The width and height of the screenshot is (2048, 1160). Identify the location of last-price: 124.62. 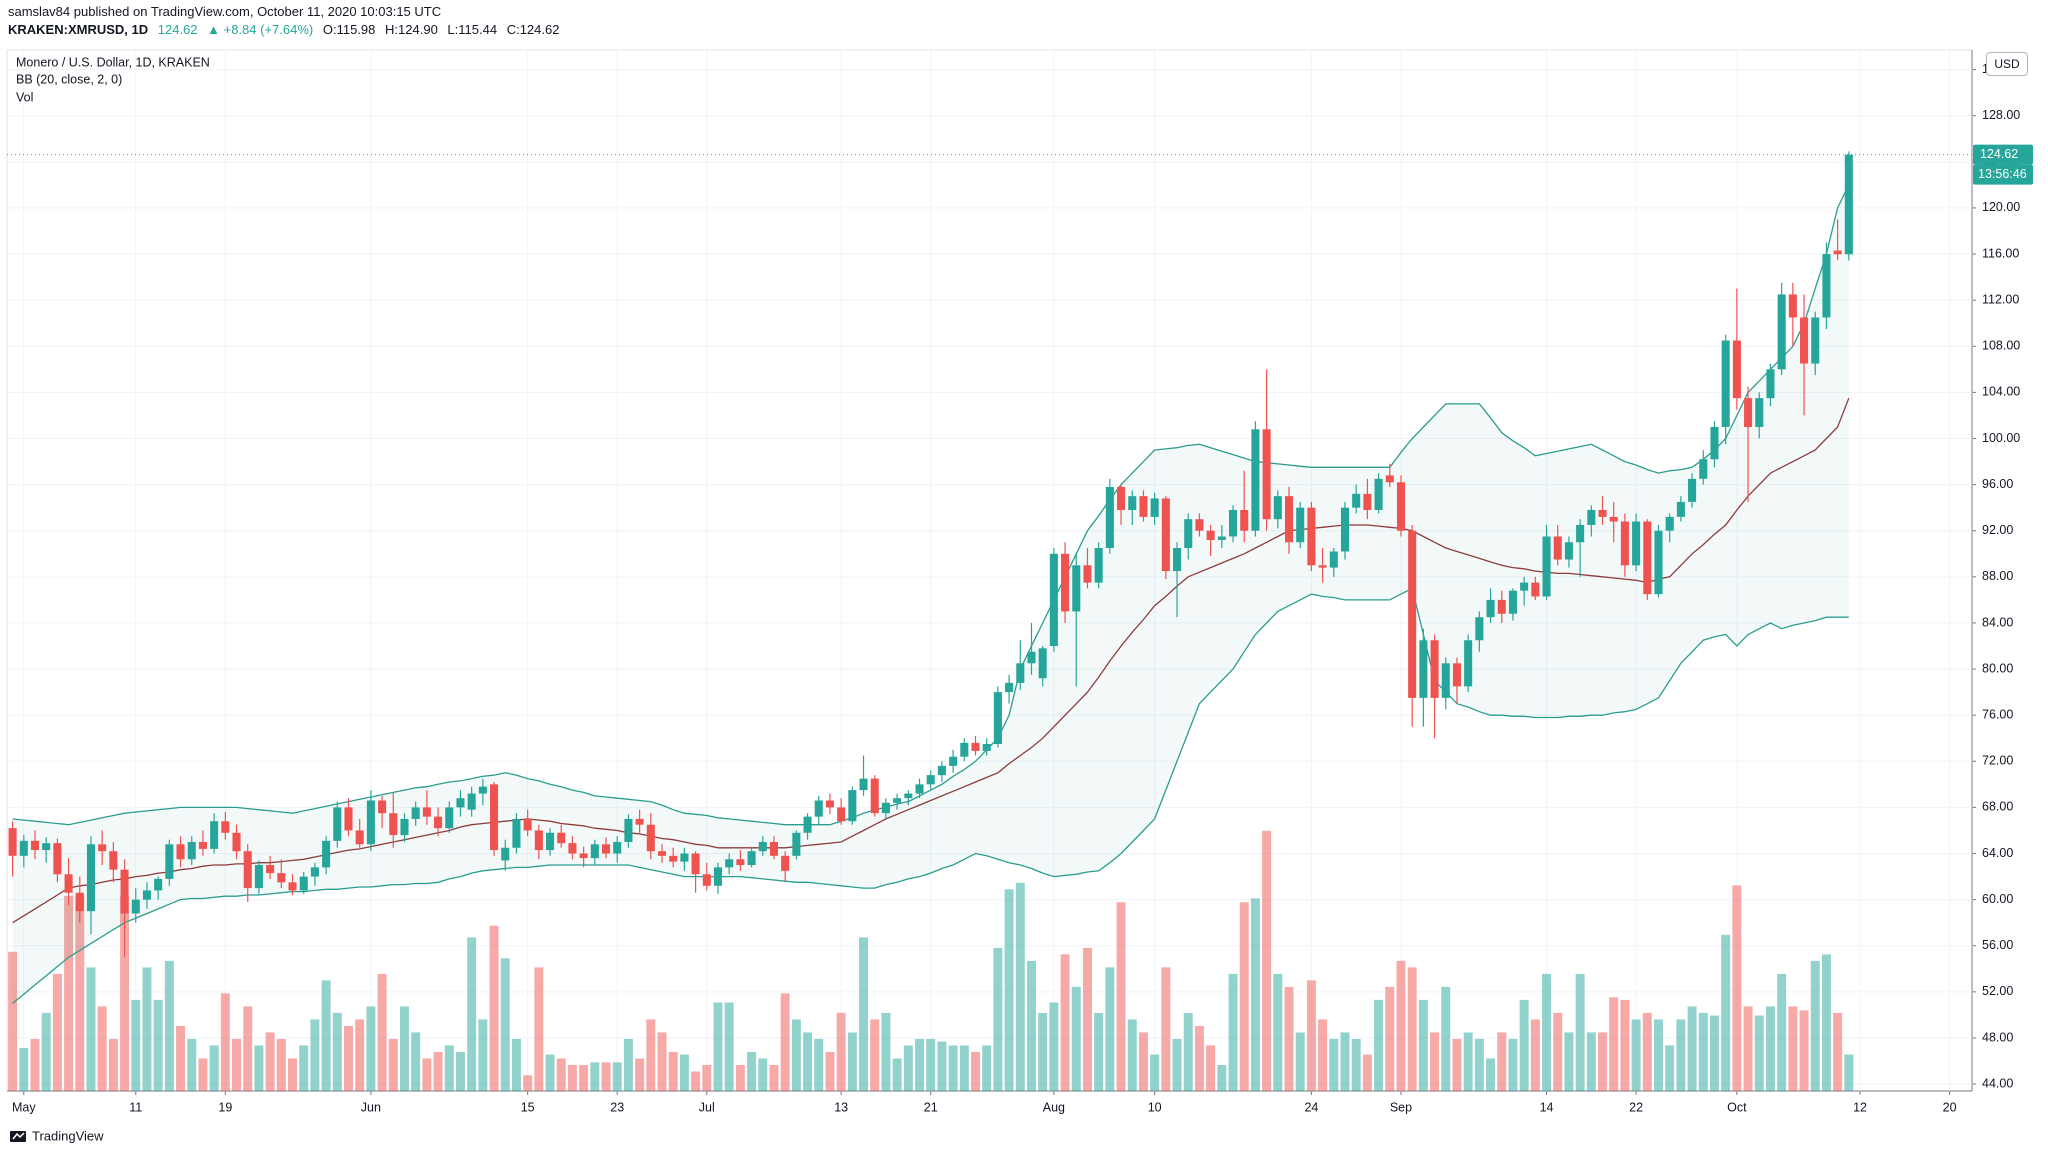
(177, 29).